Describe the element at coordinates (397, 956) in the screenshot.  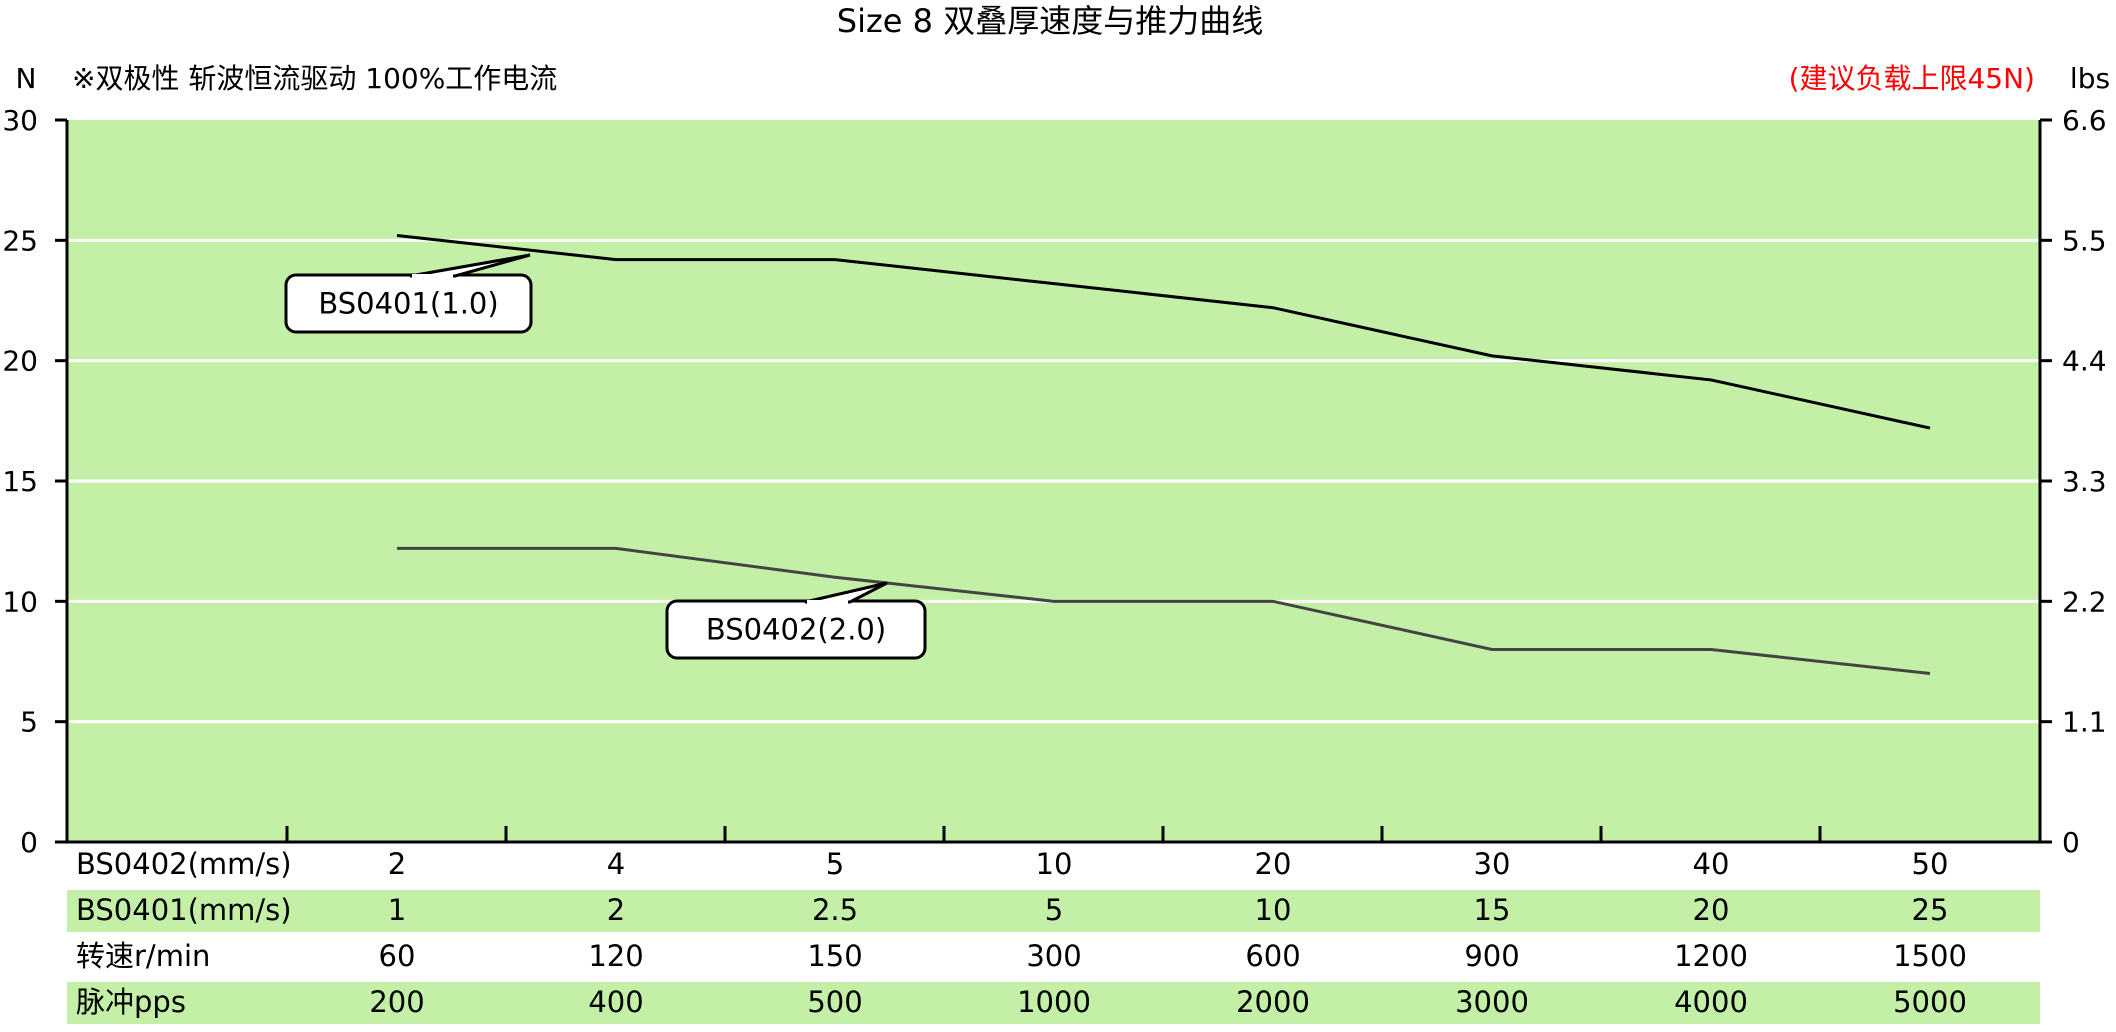
I see `table-cell: 60` at that location.